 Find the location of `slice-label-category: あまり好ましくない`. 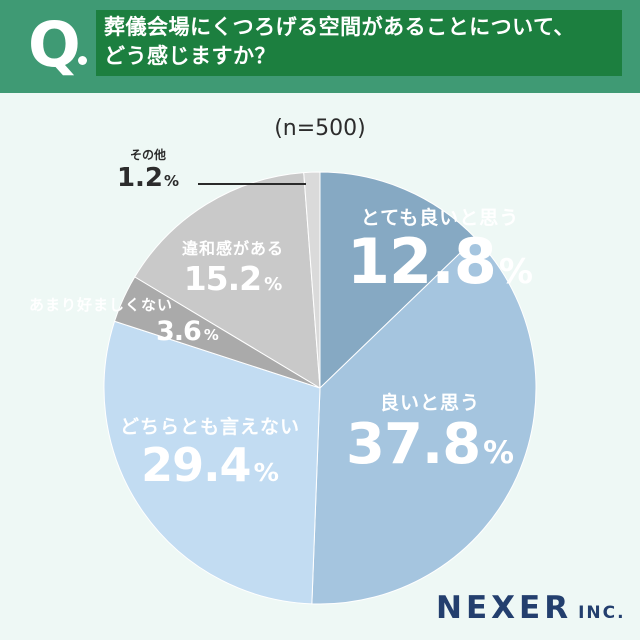

slice-label-category: あまり好ましくない is located at coordinates (100, 305).